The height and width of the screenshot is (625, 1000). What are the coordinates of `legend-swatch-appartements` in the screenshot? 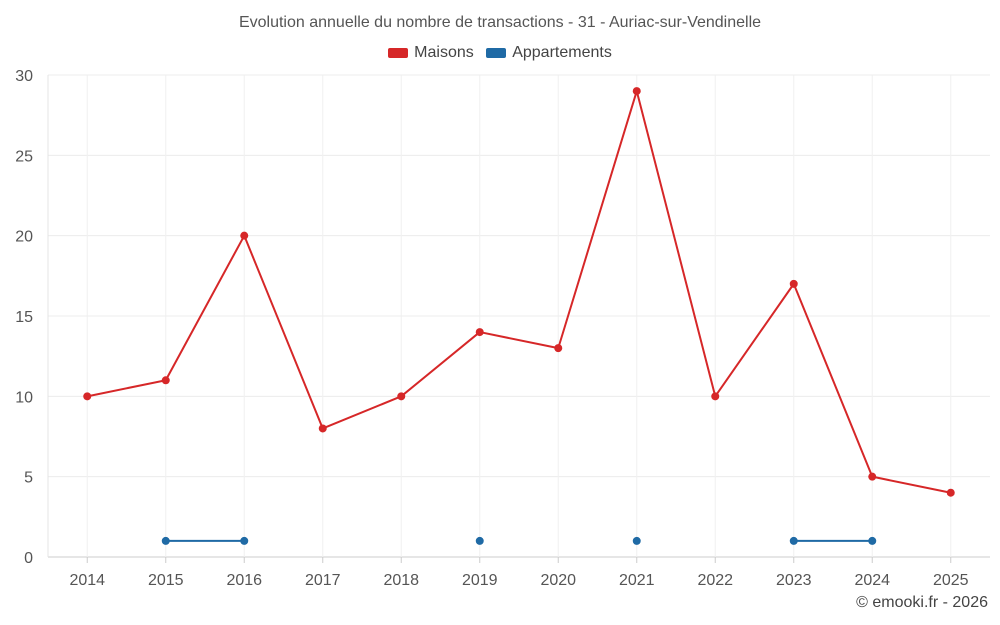 It's located at (496, 53).